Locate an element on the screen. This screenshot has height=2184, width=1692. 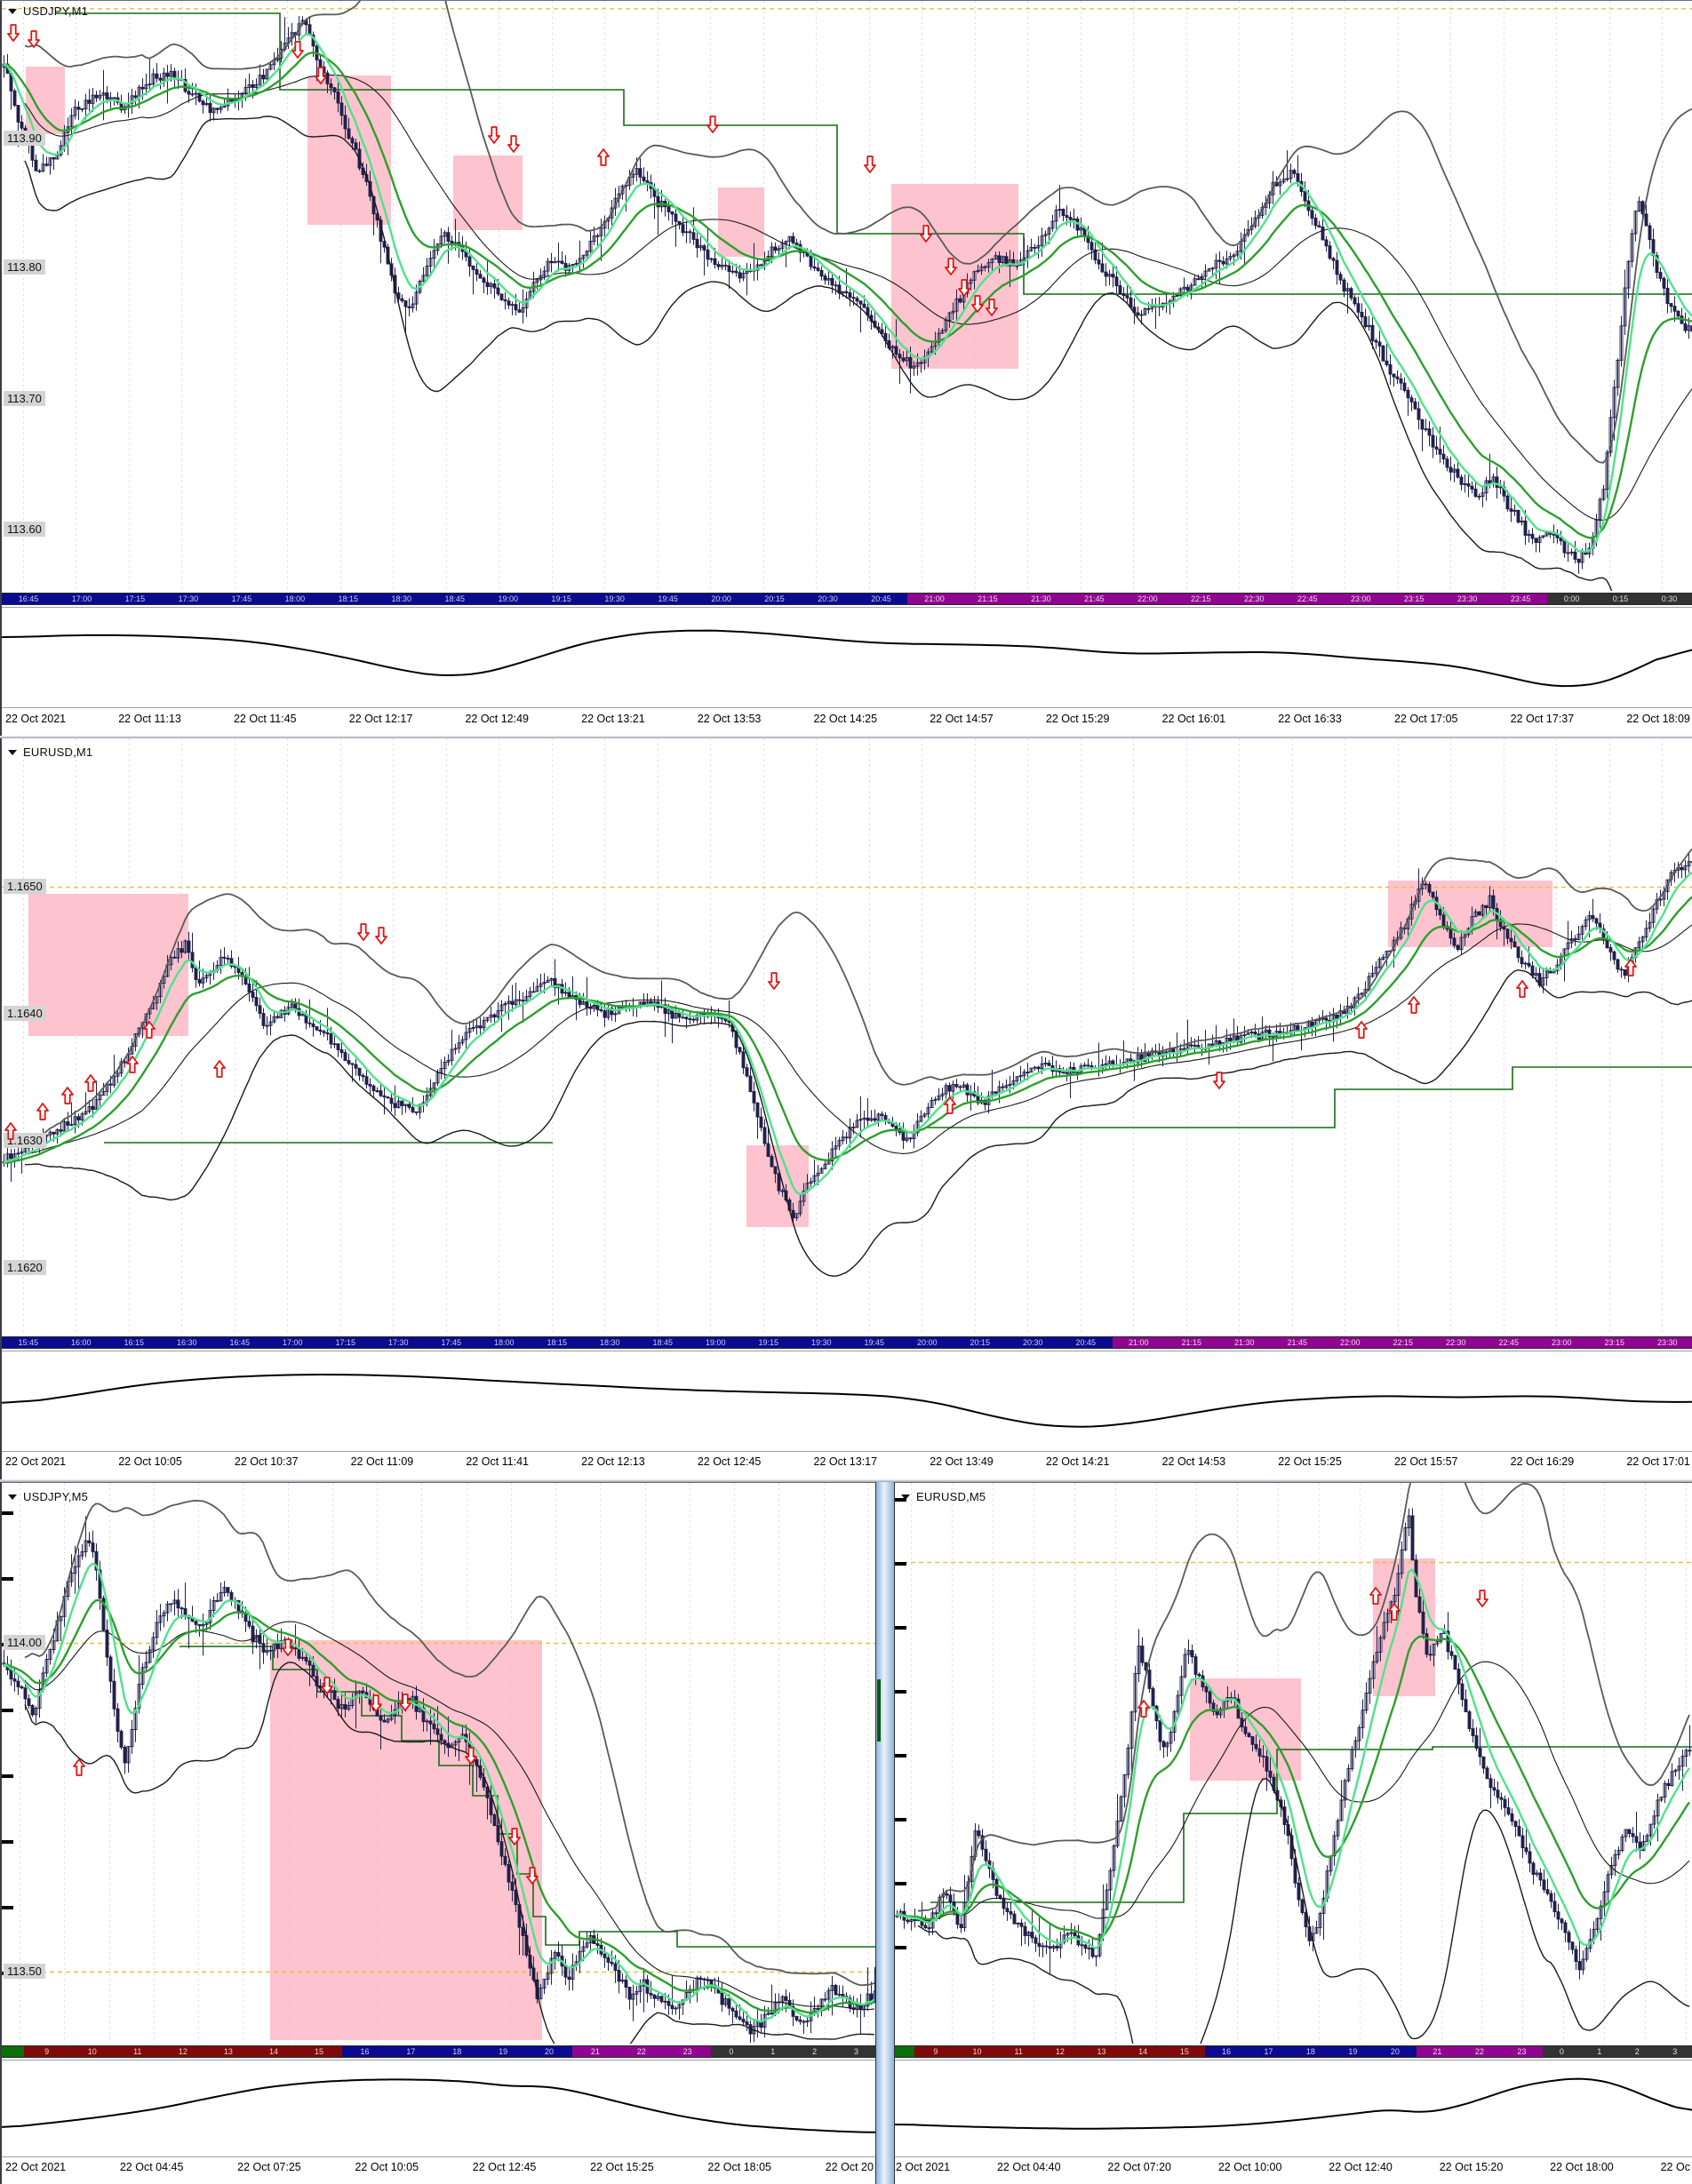
session-time-label: 21:00 is located at coordinates (934, 598).